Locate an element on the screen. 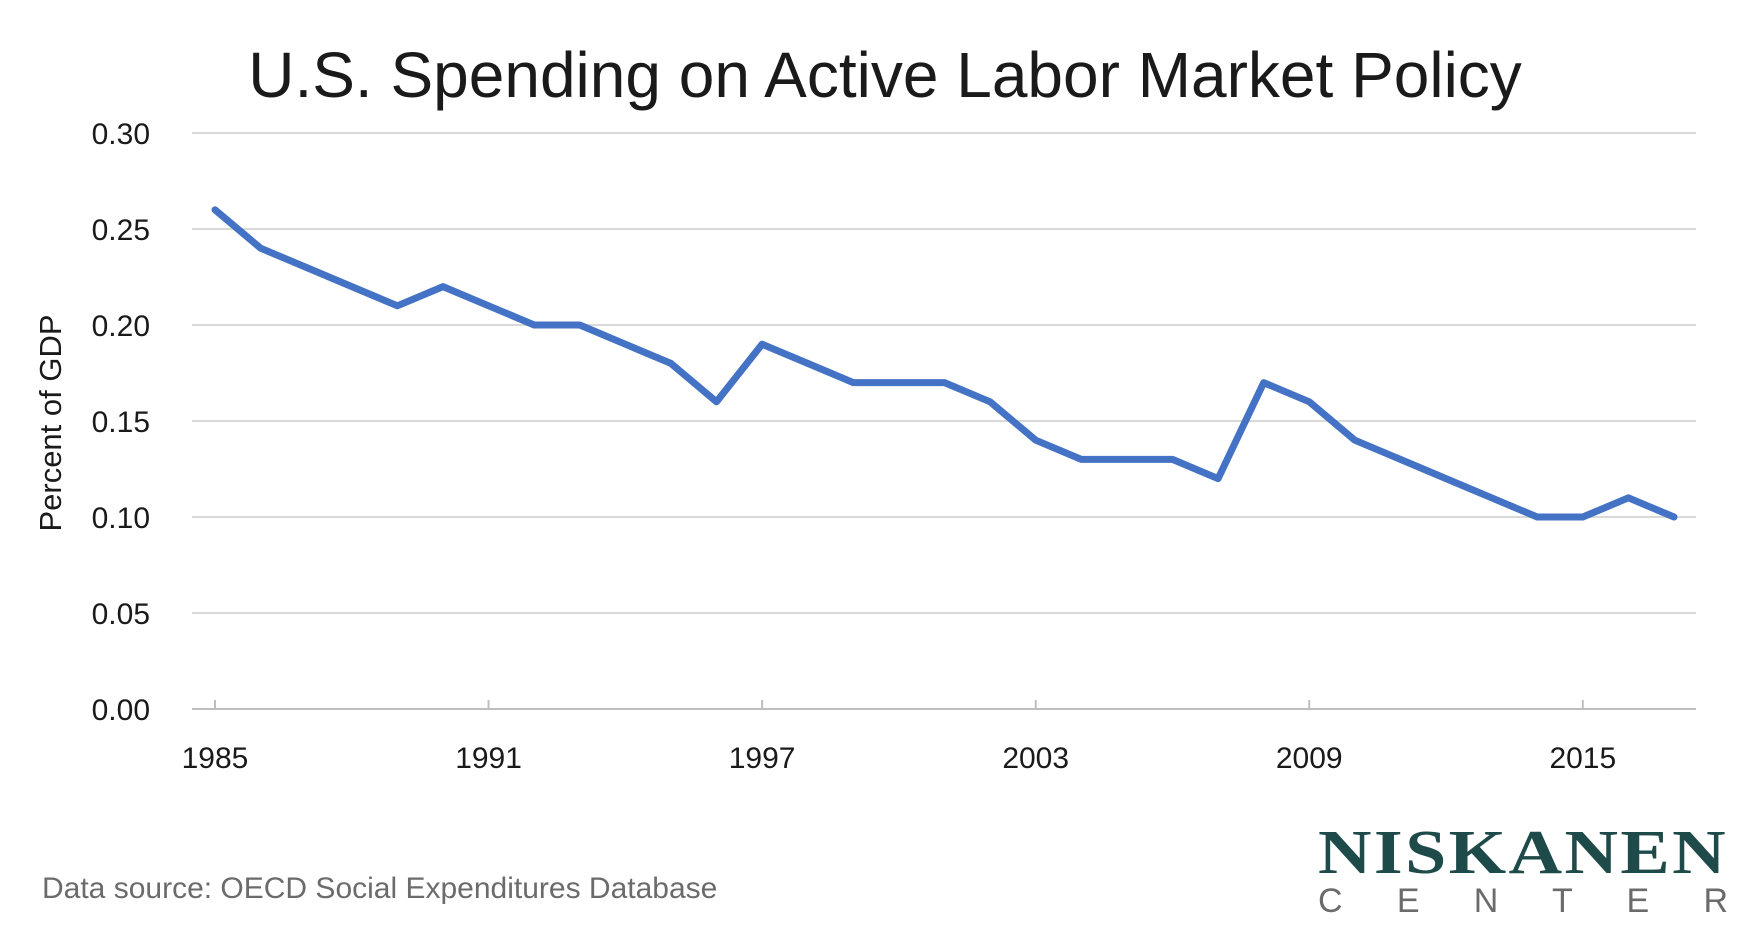  x-tick-label: 1991 is located at coordinates (488, 758).